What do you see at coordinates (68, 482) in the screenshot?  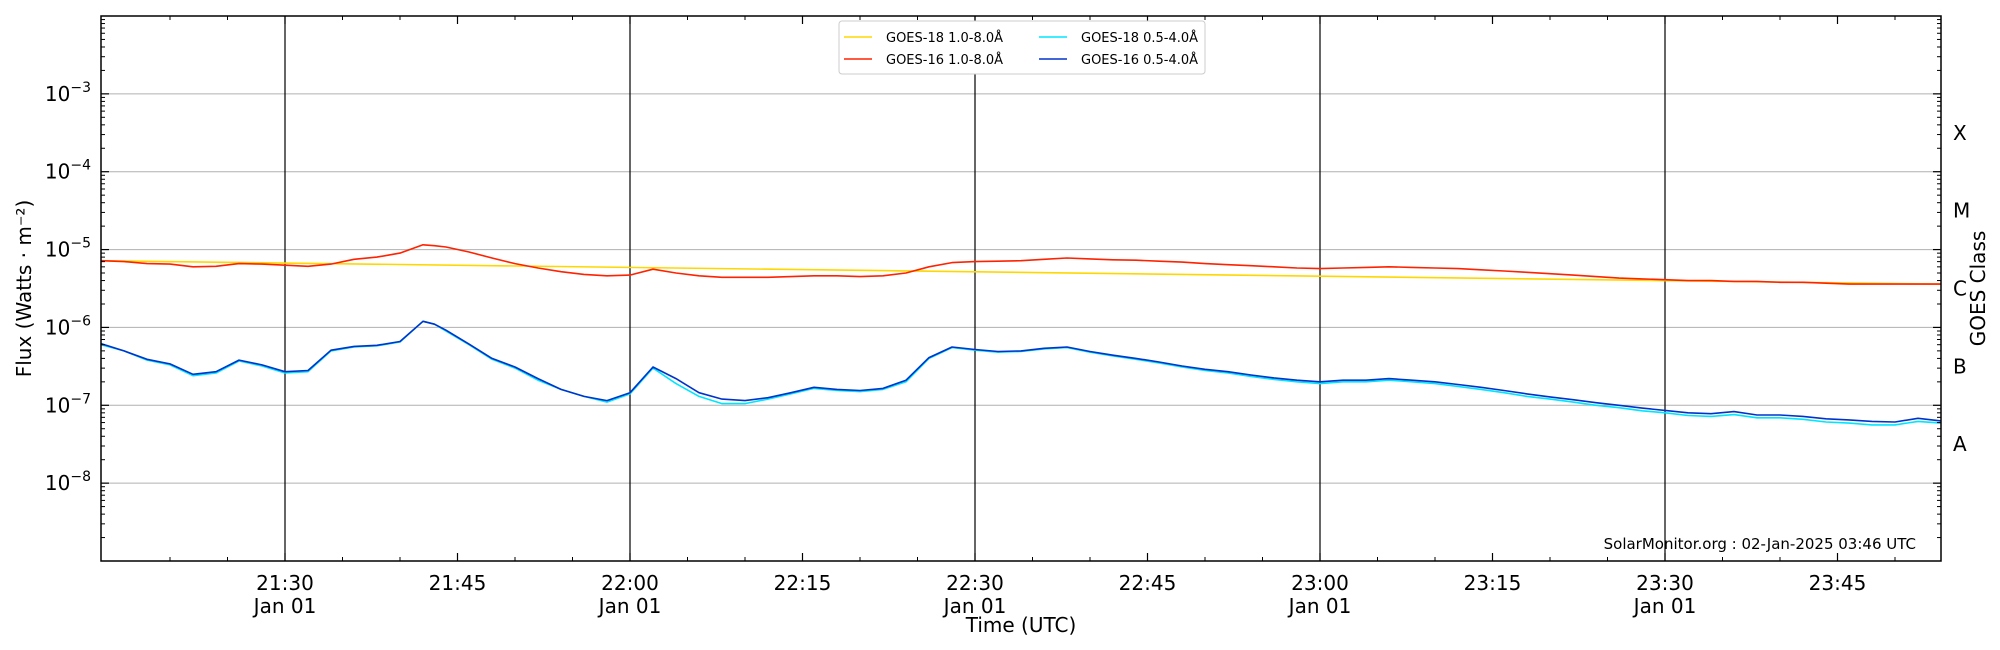 I see `y-tick-label: 10⁻⁸` at bounding box center [68, 482].